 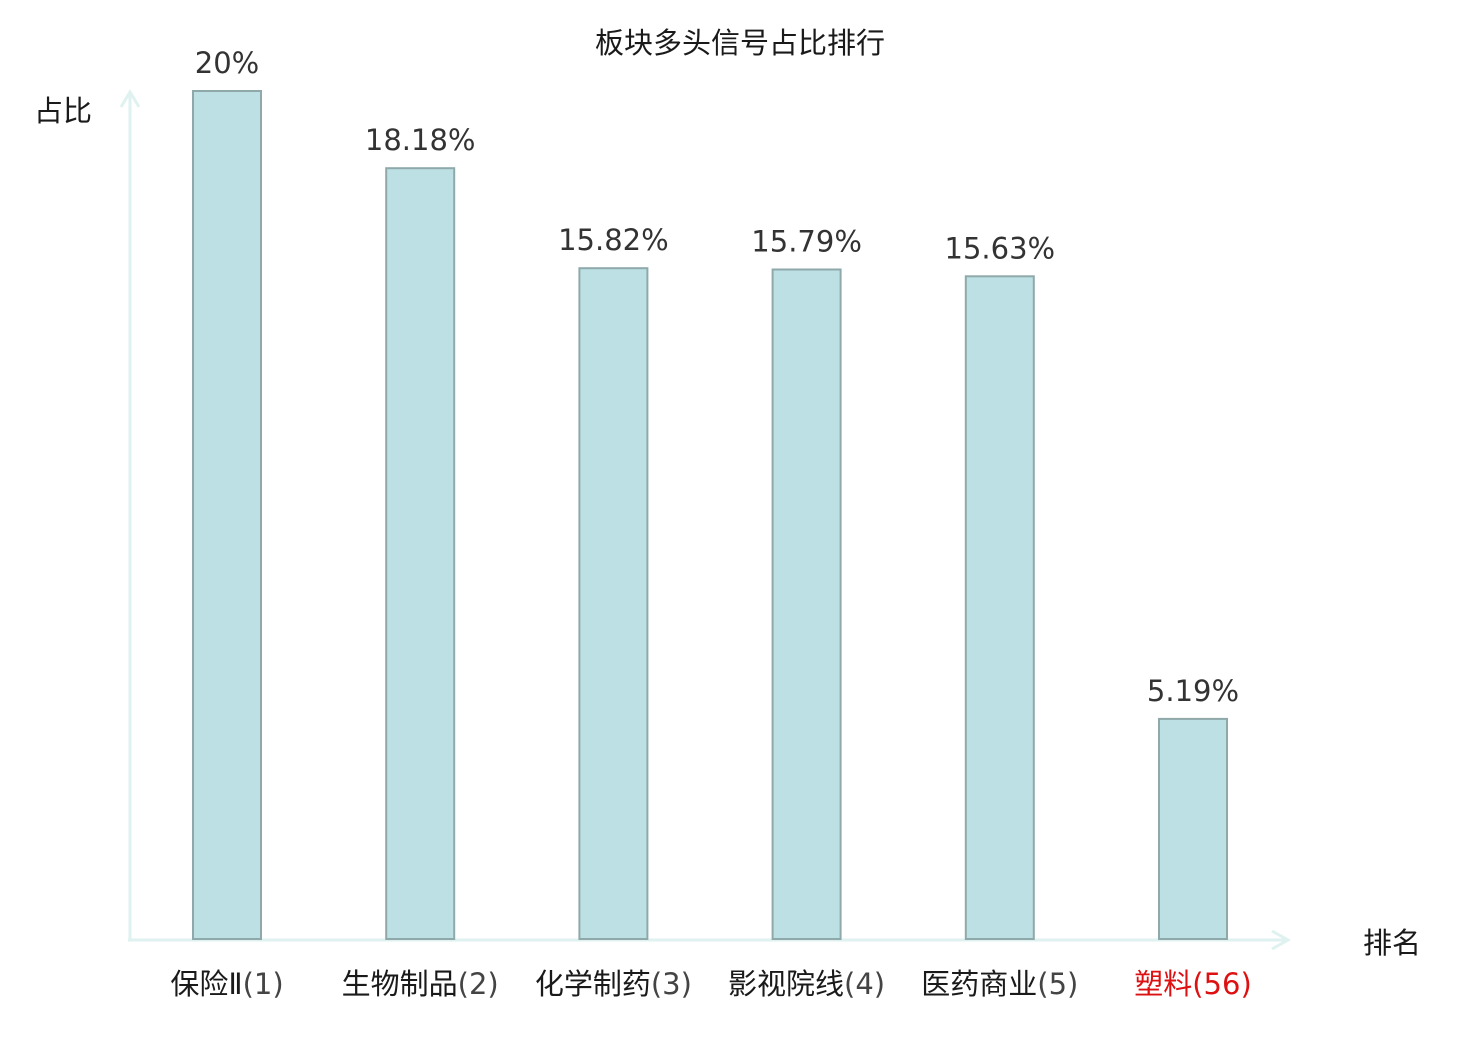 I want to click on category-rank-1: (1), so click(x=263, y=984).